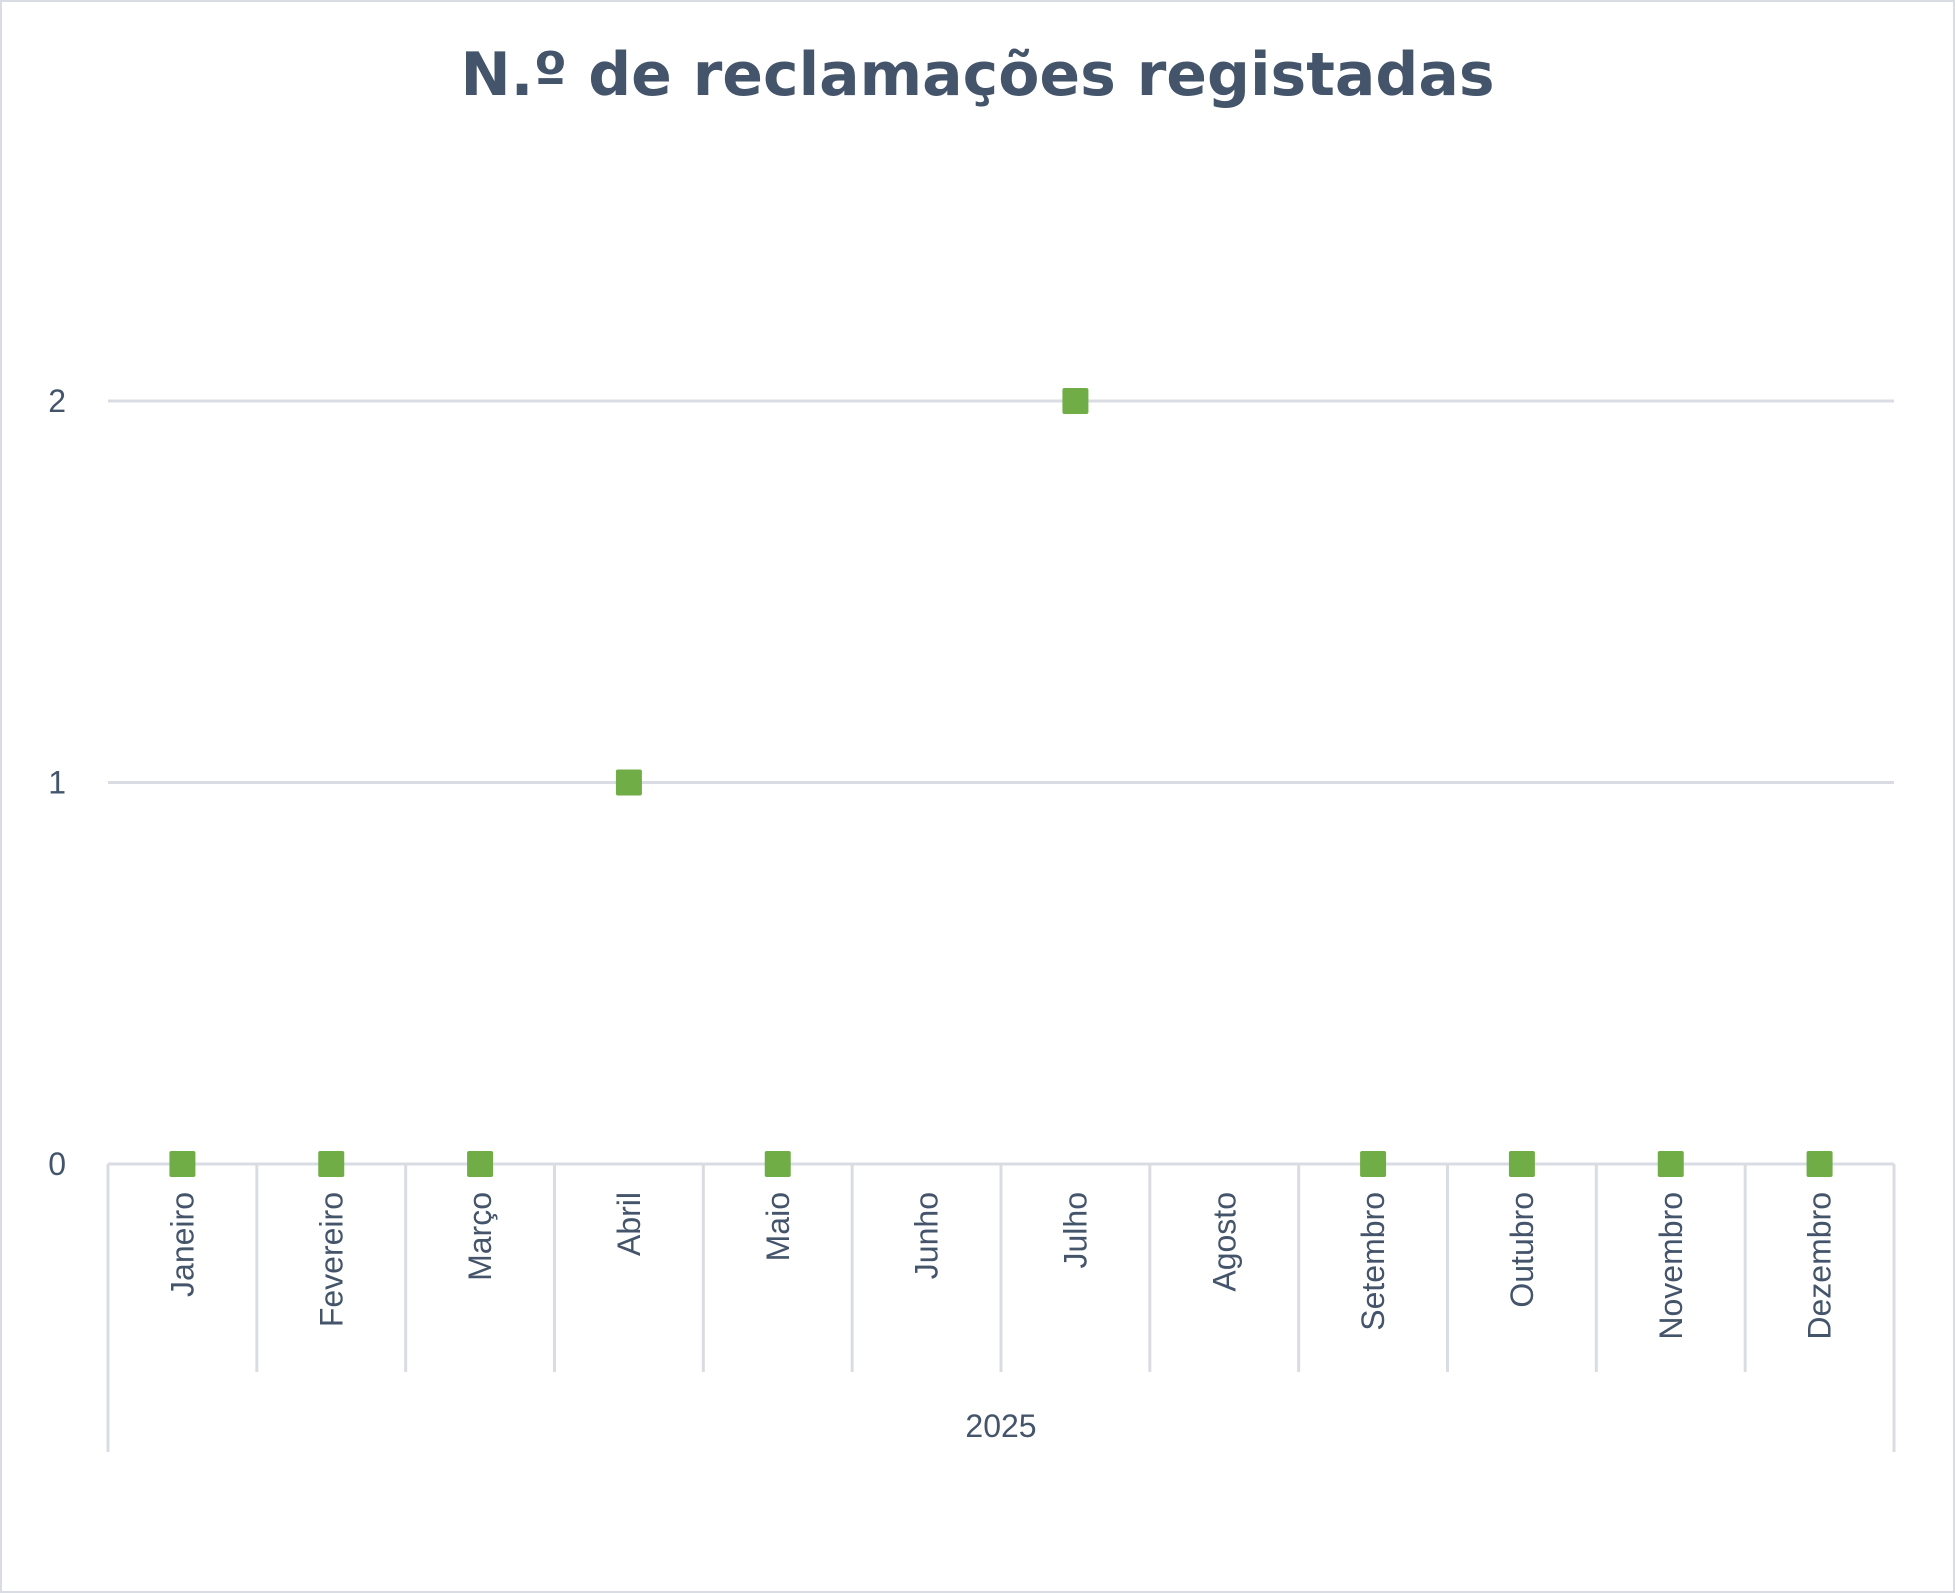 Image resolution: width=1955 pixels, height=1593 pixels. Describe the element at coordinates (1373, 1261) in the screenshot. I see `x-tick-label-setembro: Setembro` at that location.